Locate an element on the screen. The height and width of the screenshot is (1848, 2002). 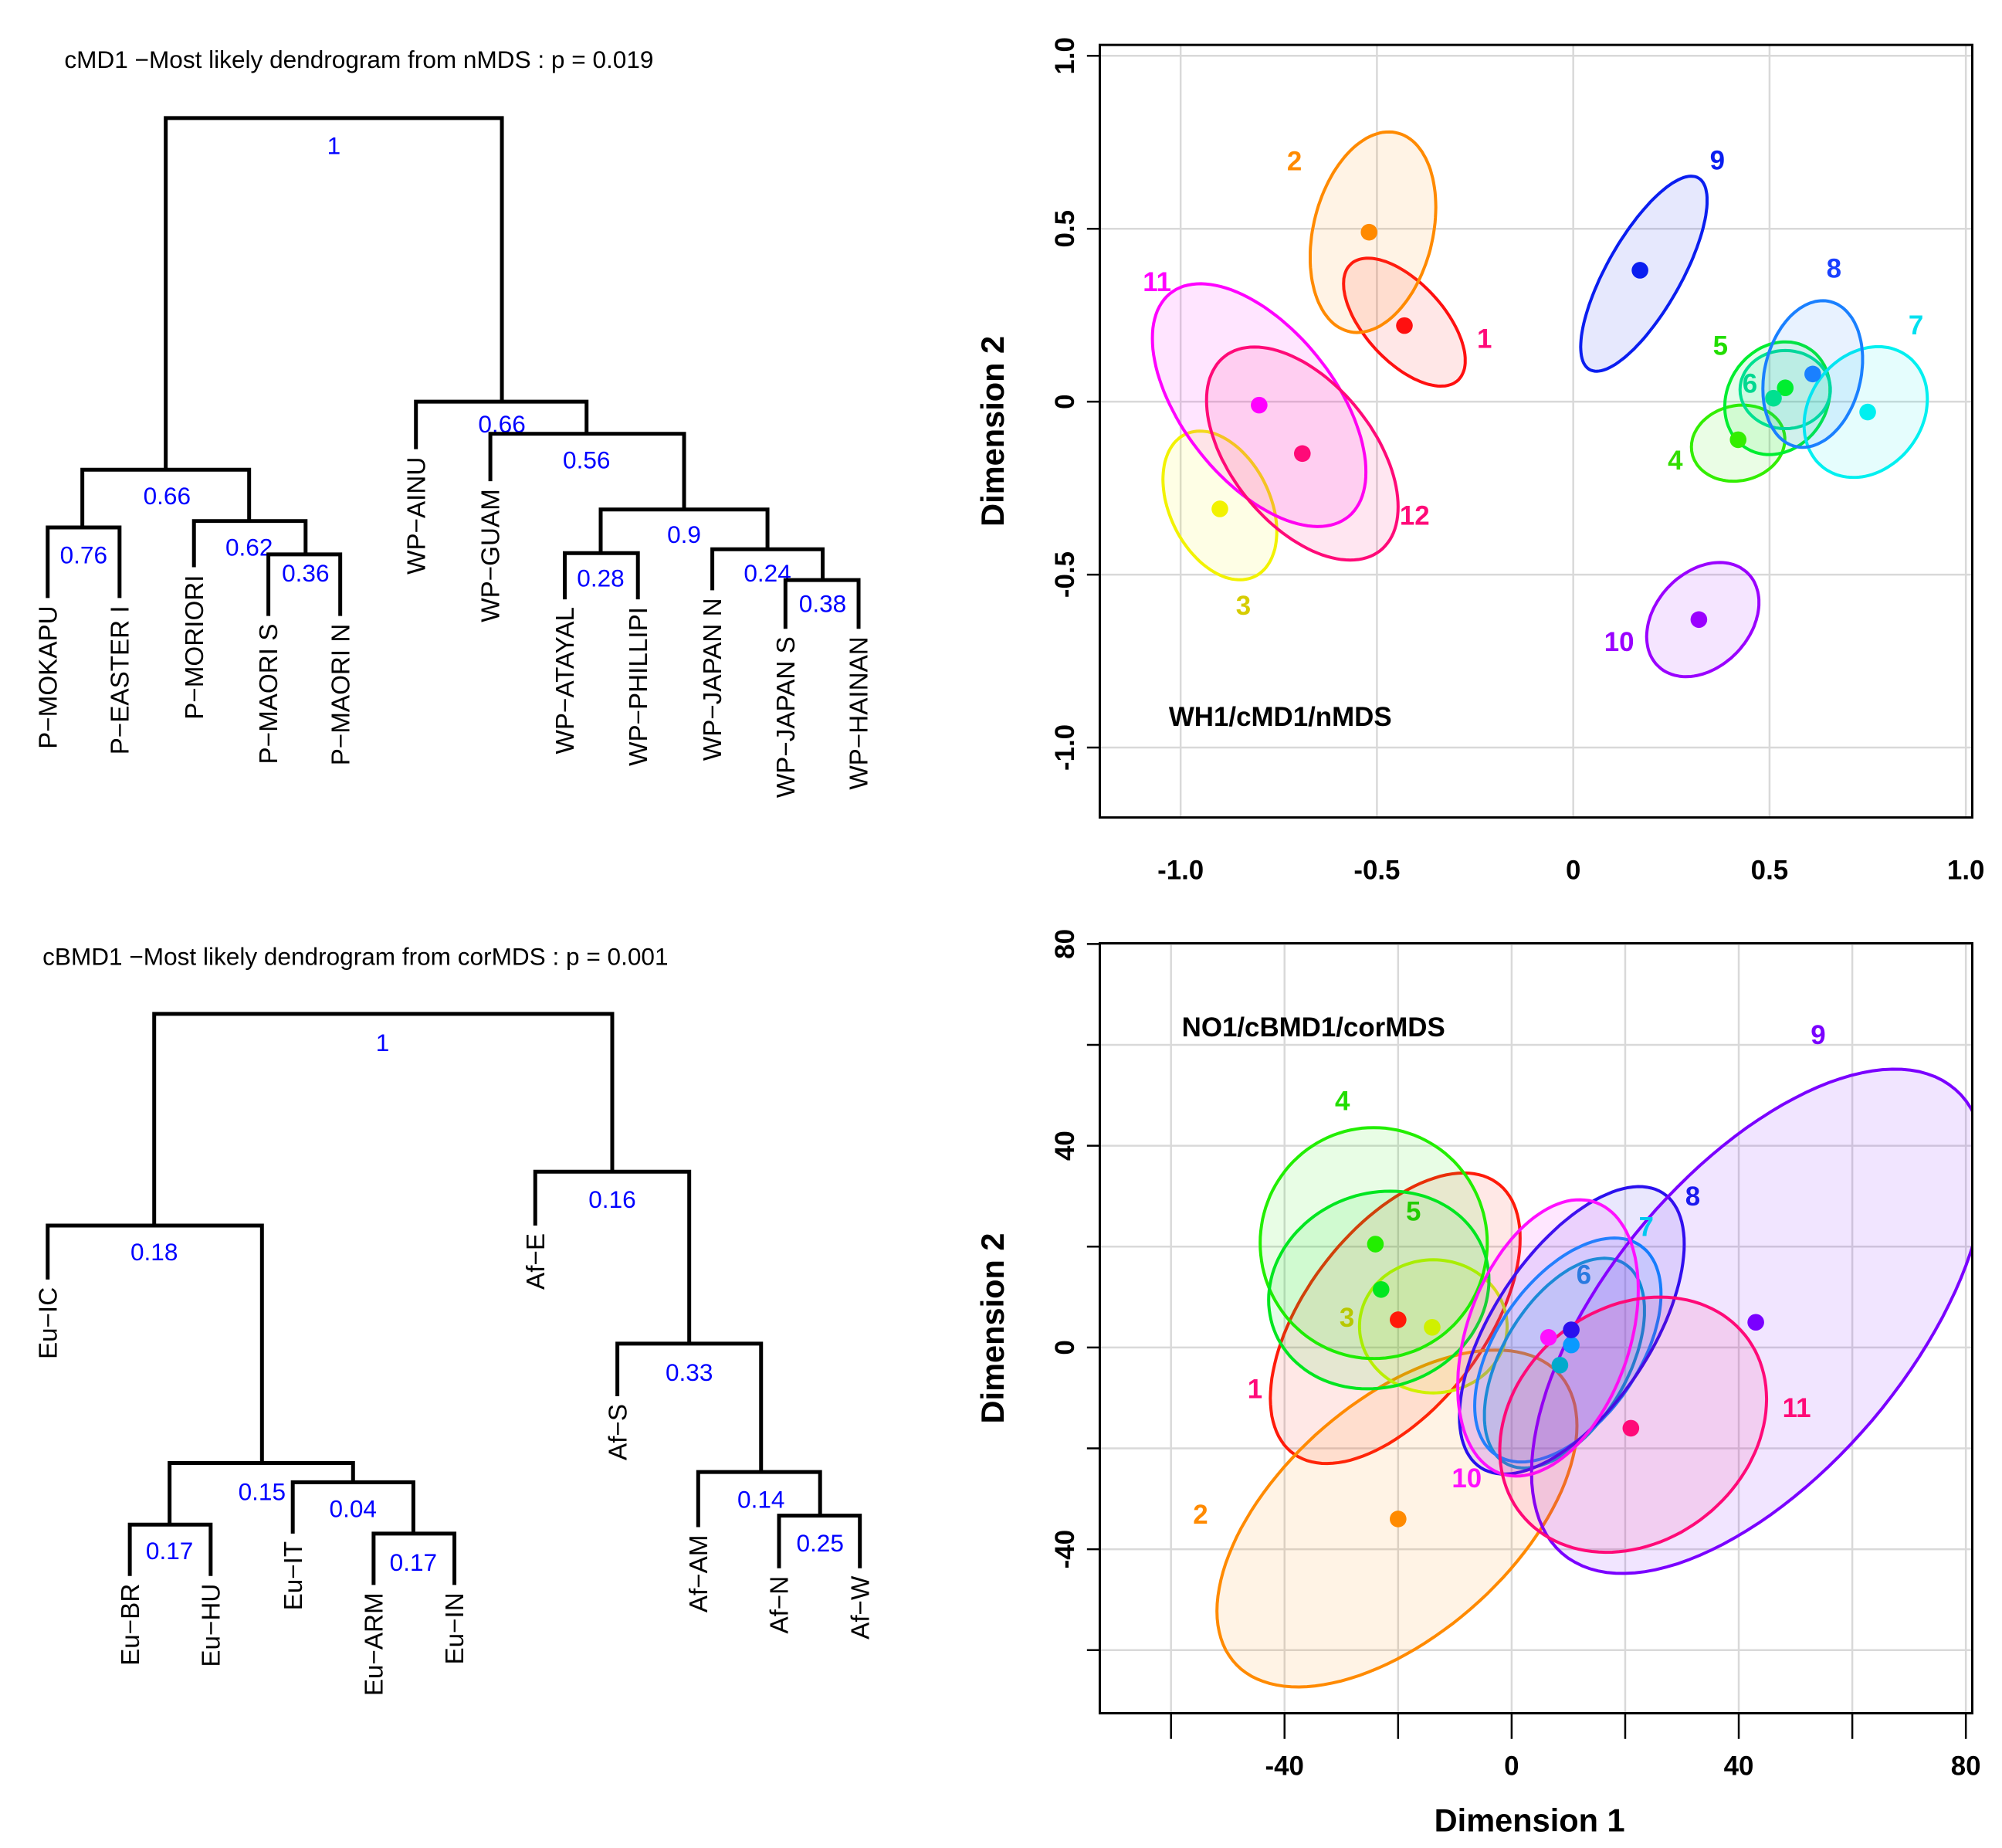
plot-annotation: NO1/cBMD1/corMDS is located at coordinates (1313, 1028).